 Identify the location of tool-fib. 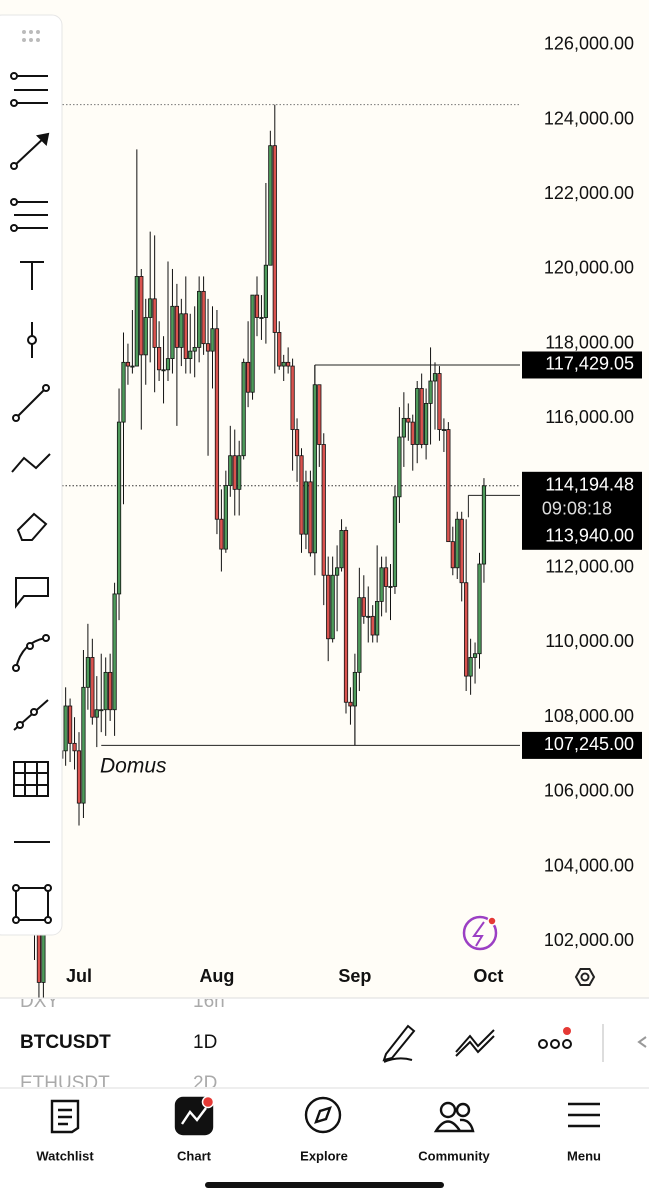
(29, 89).